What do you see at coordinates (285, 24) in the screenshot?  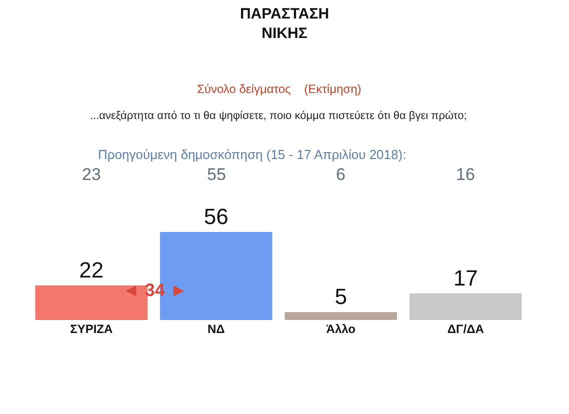 I see `chart-title: ΠΑΡΑΣΤΑΣΗ ΝΙΚΗΣ` at bounding box center [285, 24].